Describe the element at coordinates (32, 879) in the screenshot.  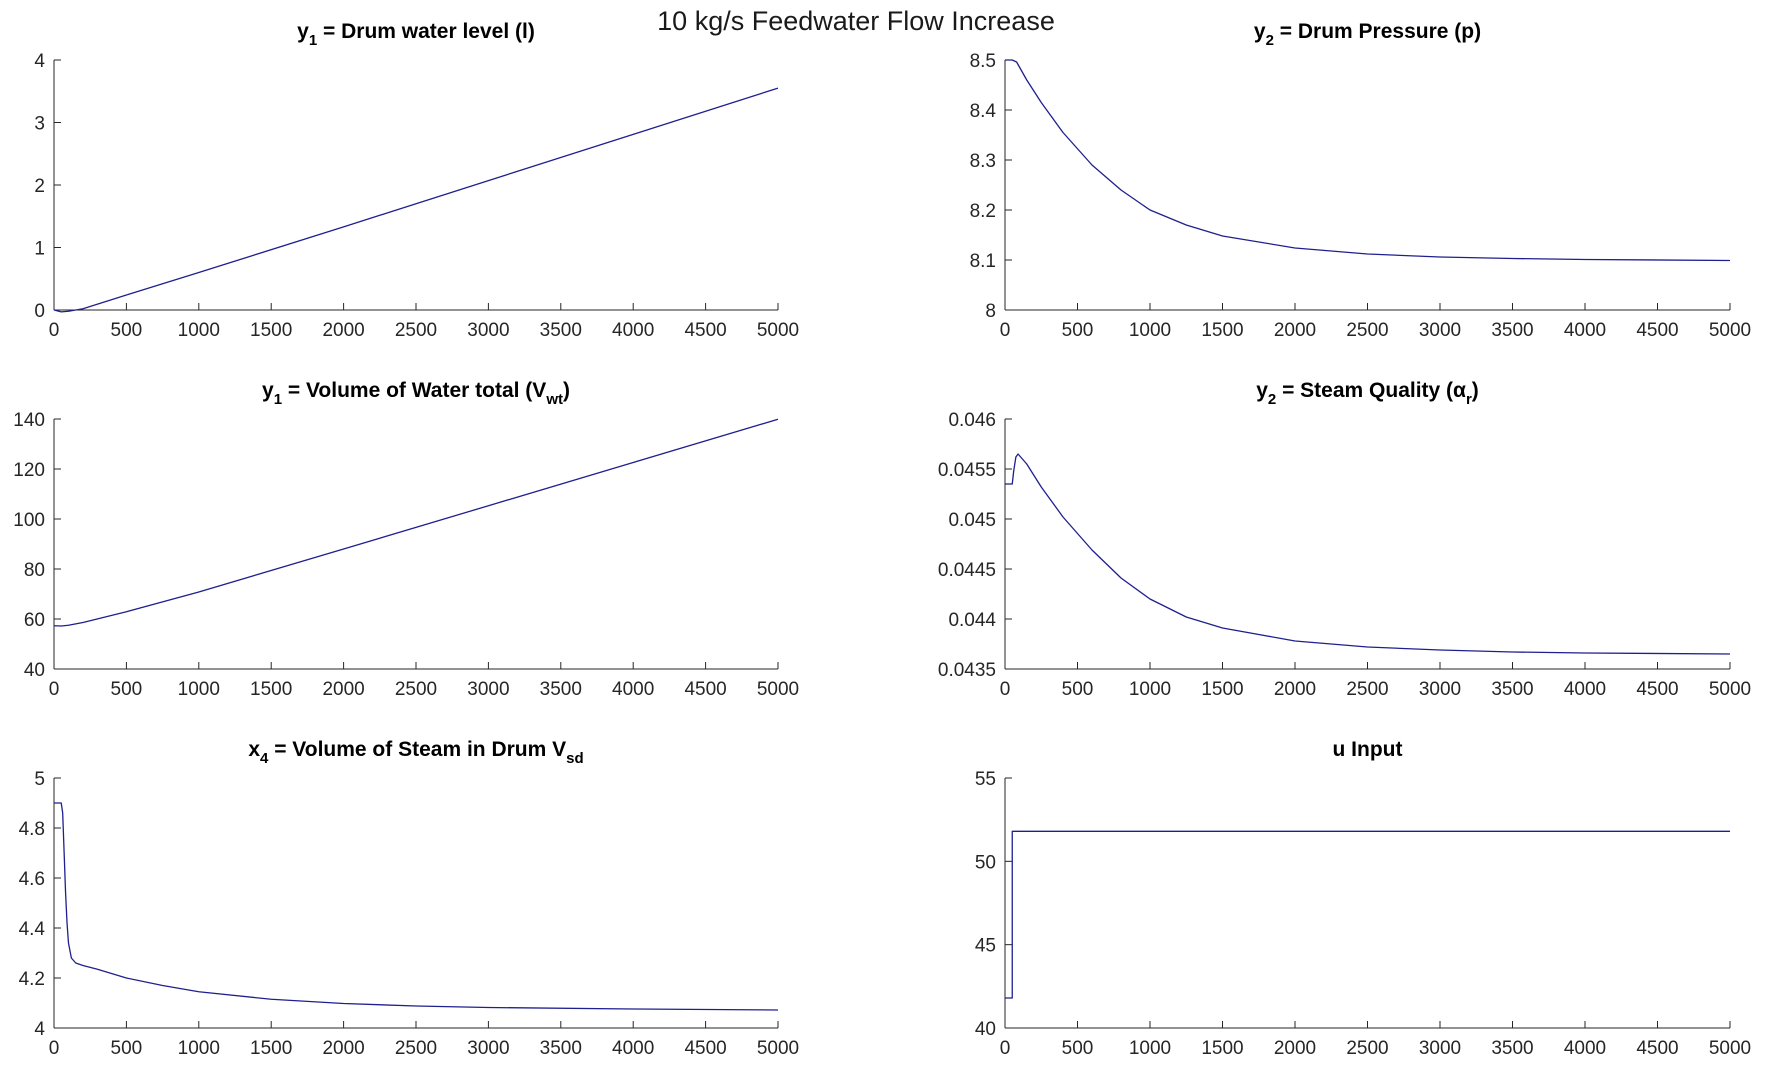
I see `y-tick-label: 4.6` at that location.